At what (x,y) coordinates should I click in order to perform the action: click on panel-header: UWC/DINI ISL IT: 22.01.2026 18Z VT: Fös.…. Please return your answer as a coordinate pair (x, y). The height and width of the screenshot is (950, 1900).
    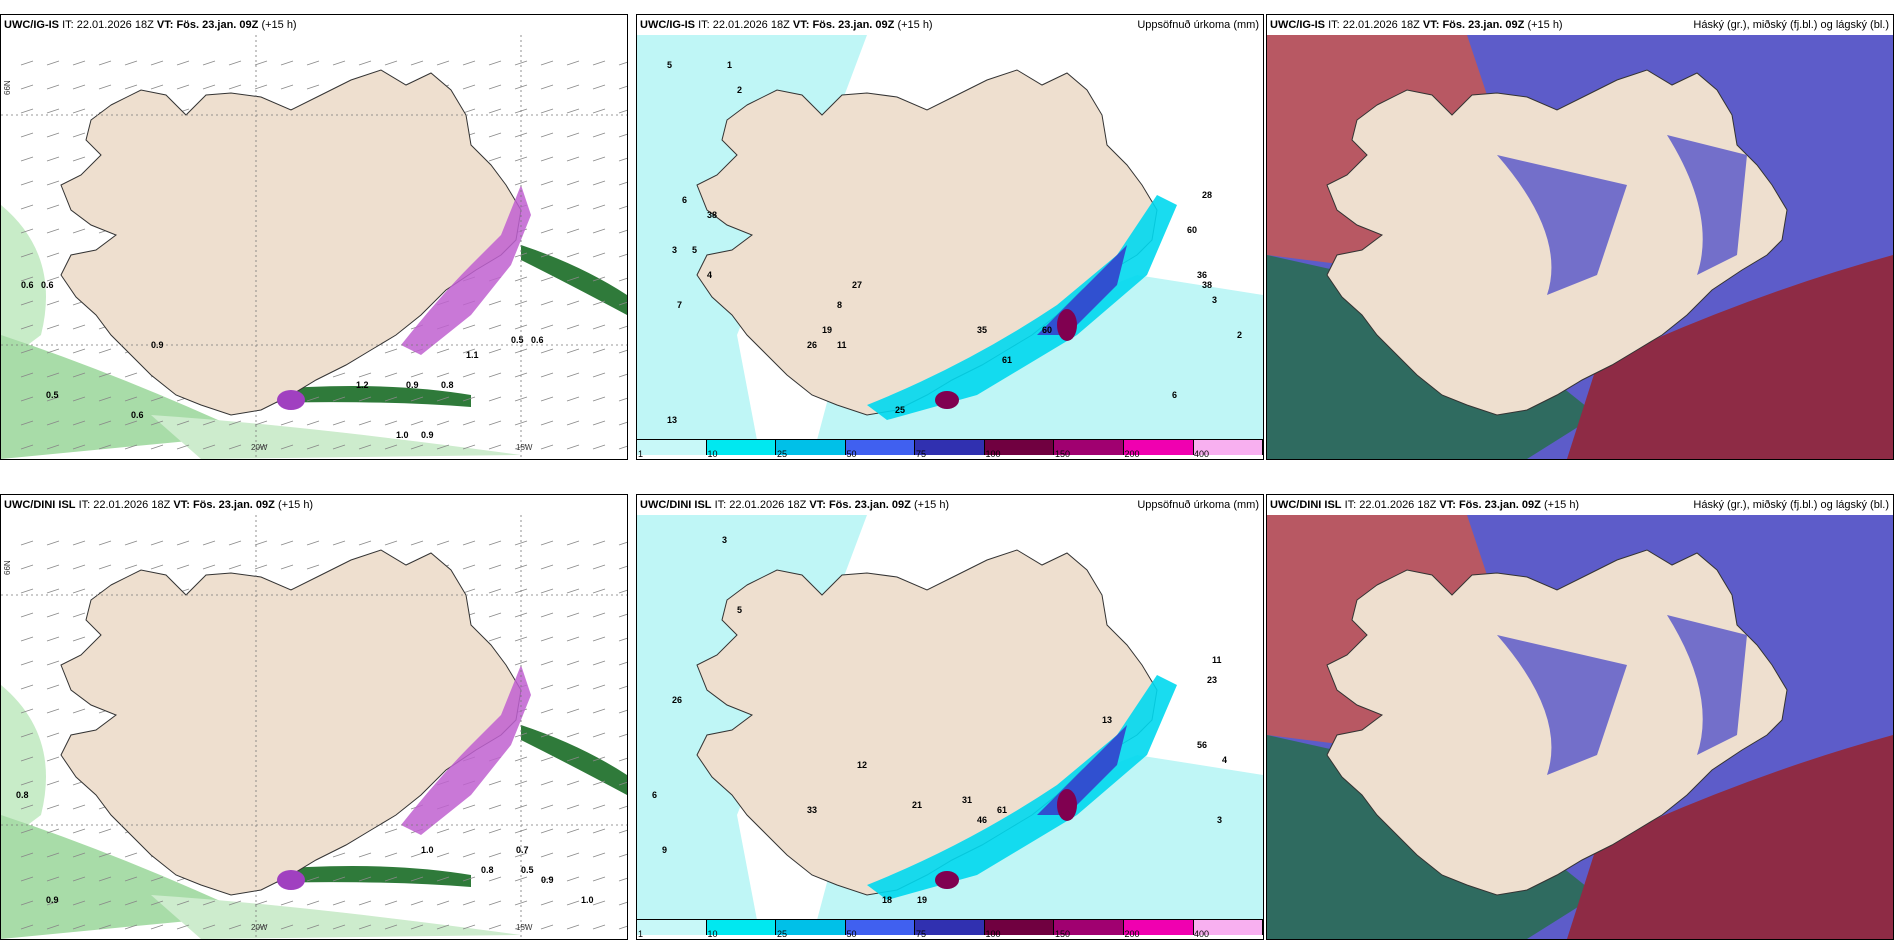
    Looking at the image, I should click on (314, 505).